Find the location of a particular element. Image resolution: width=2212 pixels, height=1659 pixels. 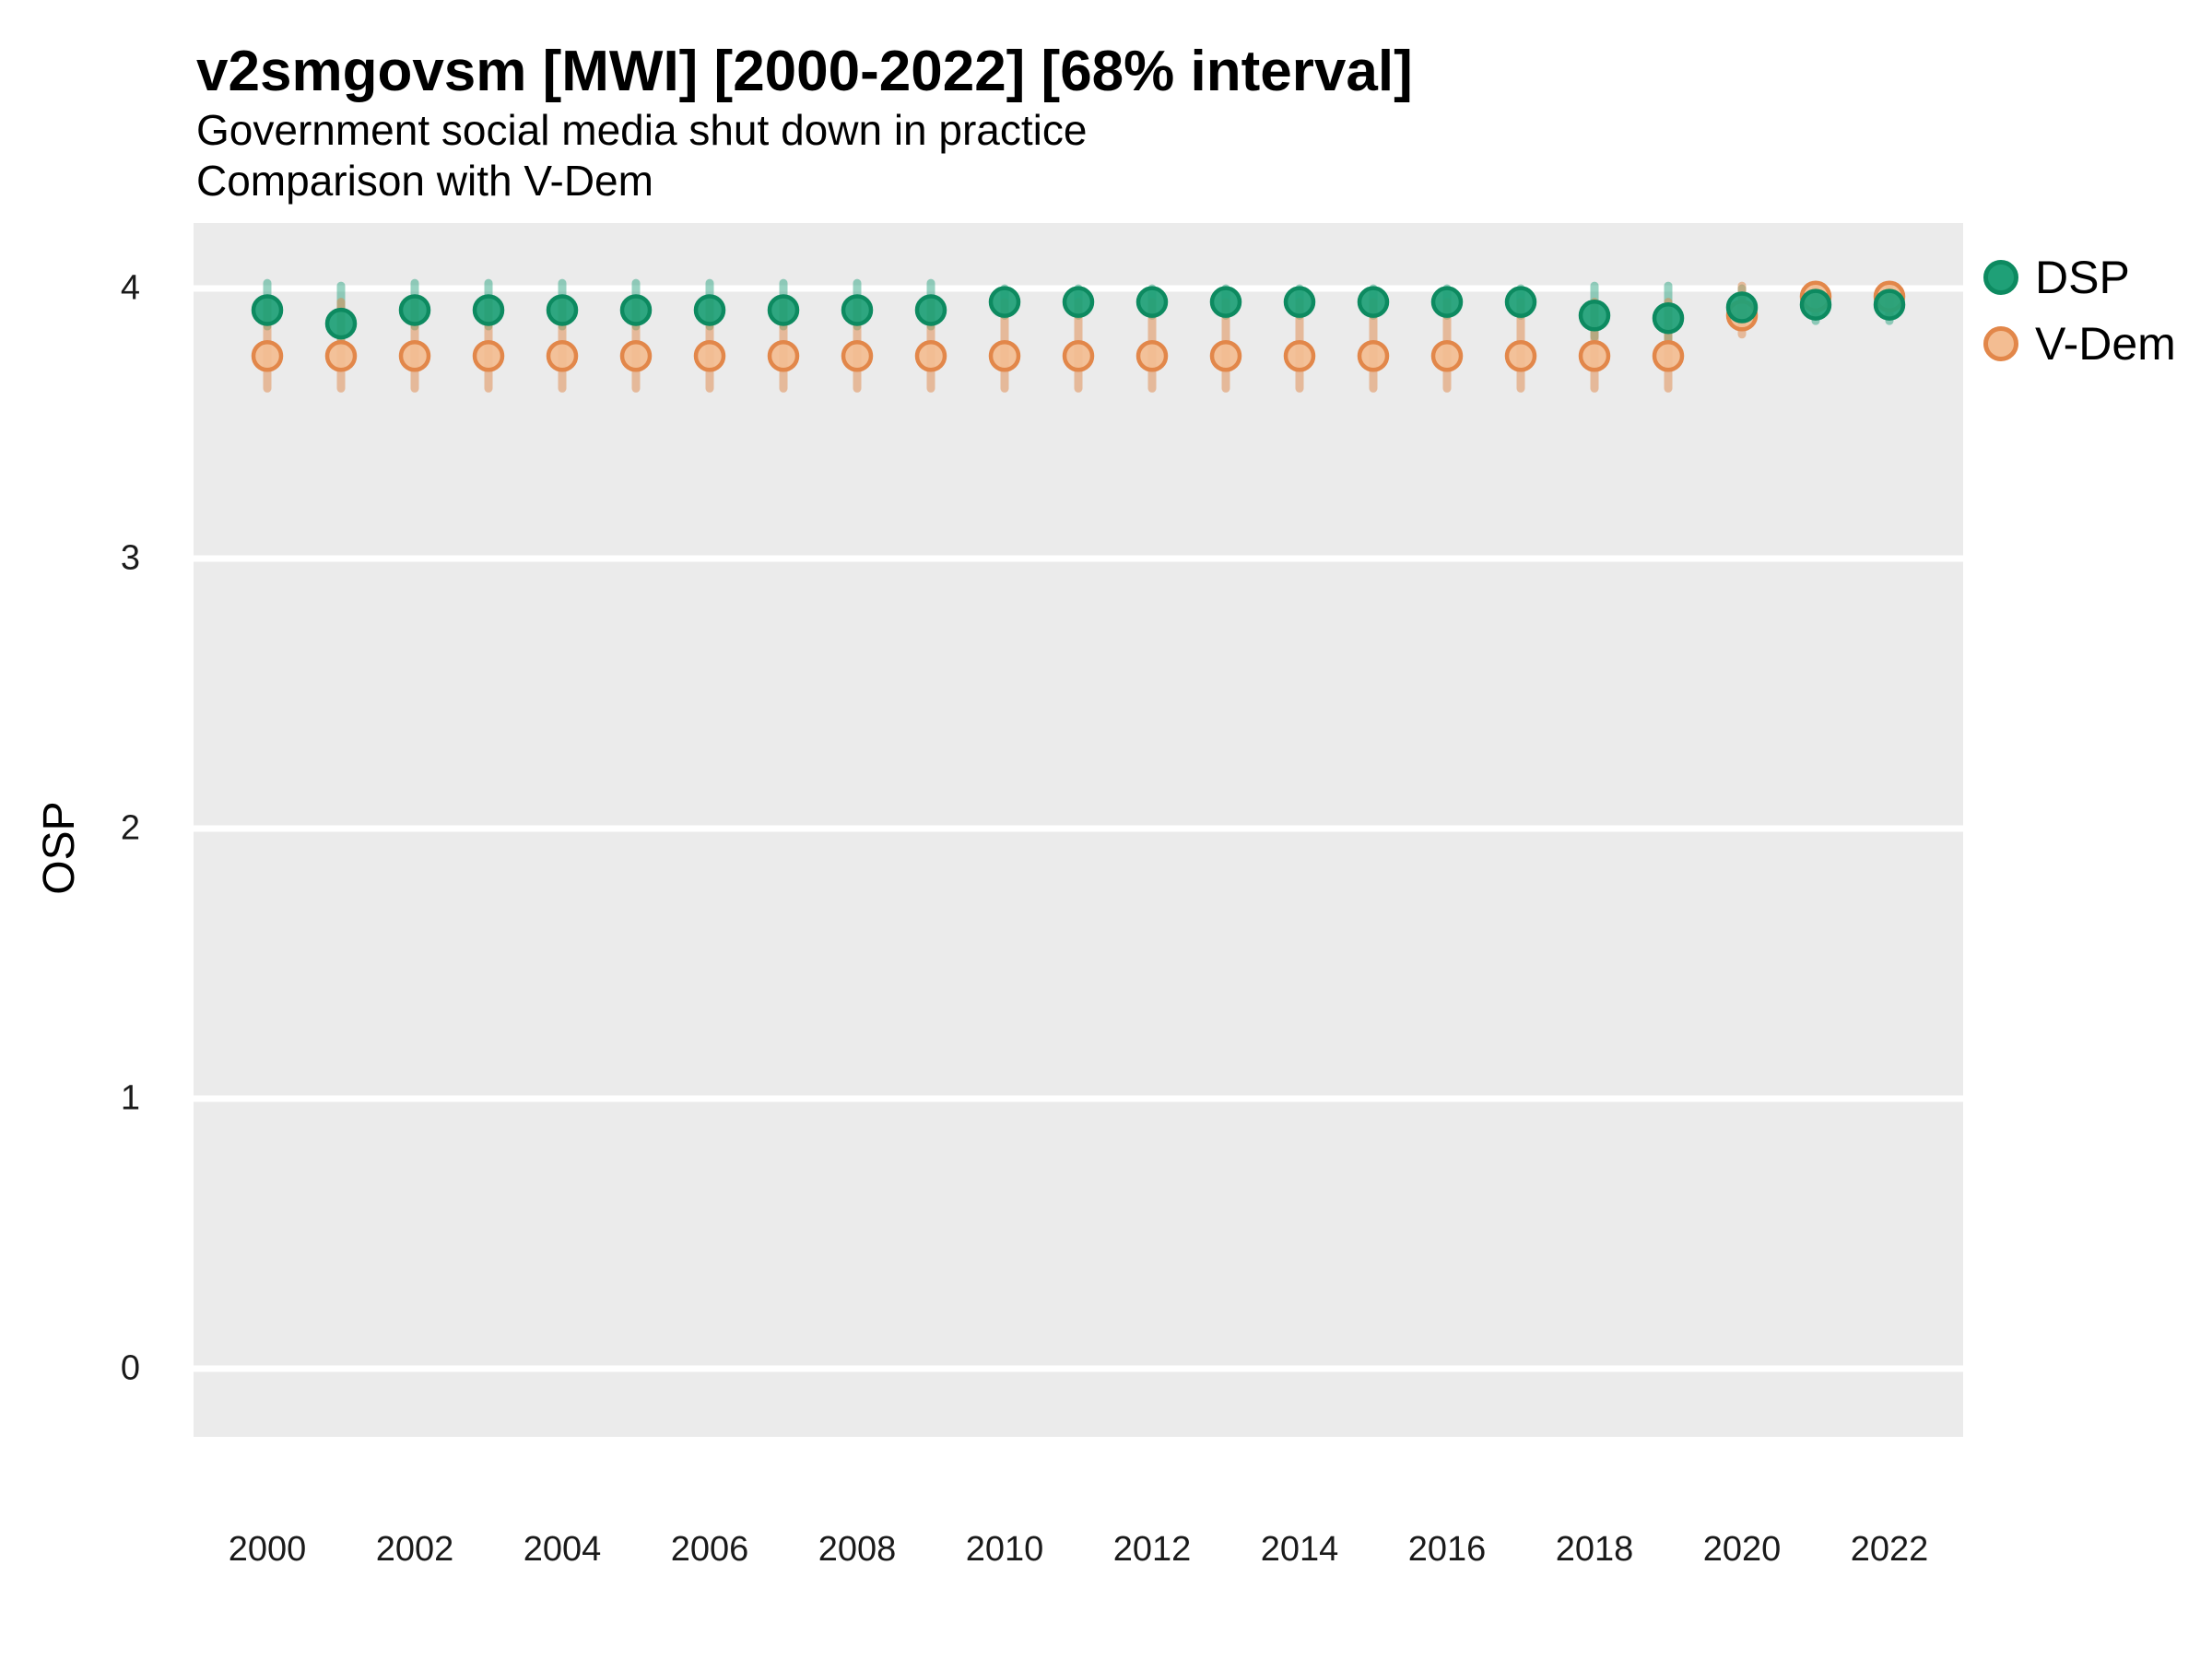

dsp-point-2021 is located at coordinates (1815, 304).